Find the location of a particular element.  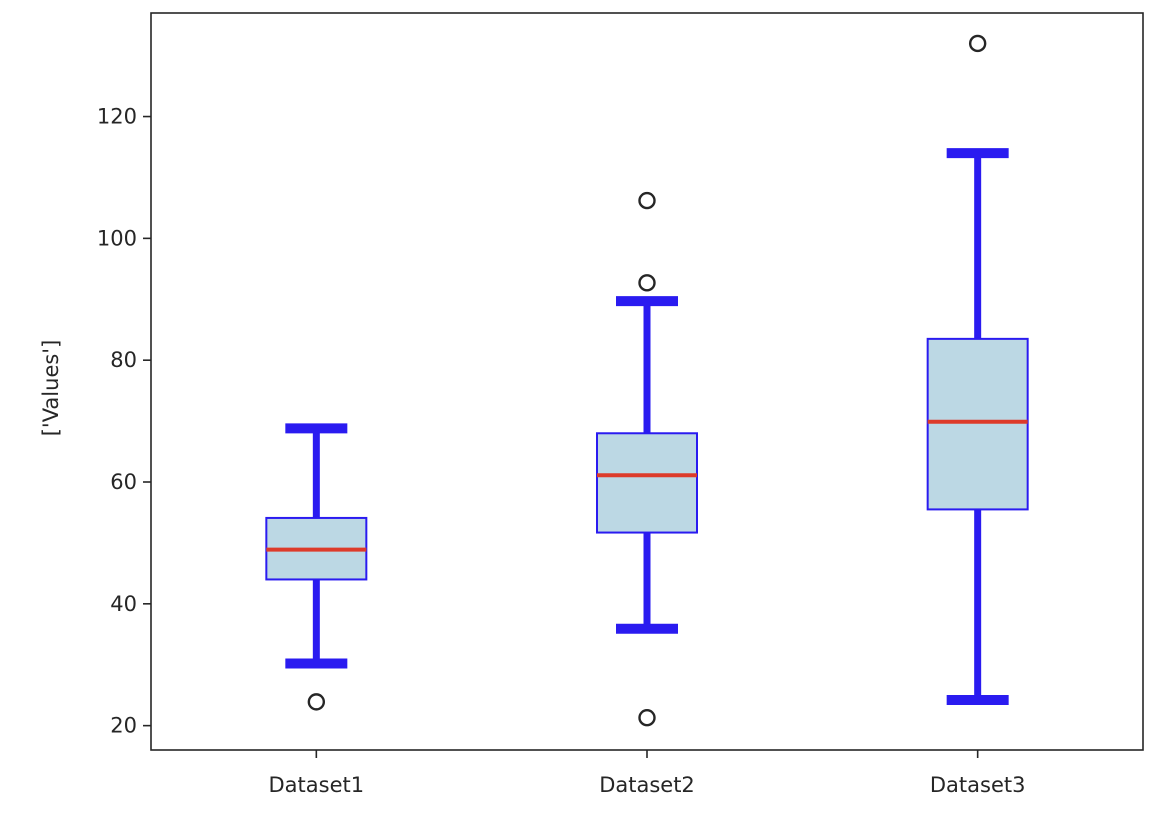

x-tick-label: Dataset1 is located at coordinates (317, 785).